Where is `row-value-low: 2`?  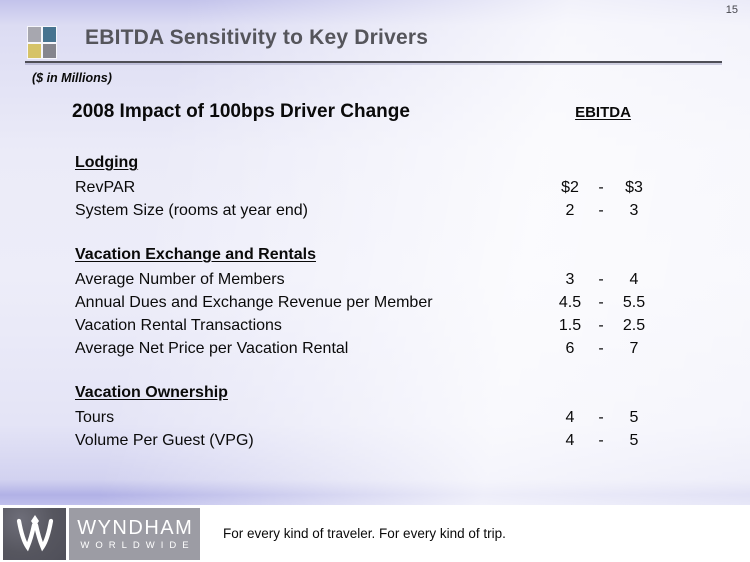
row-value-low: 2 is located at coordinates (570, 210).